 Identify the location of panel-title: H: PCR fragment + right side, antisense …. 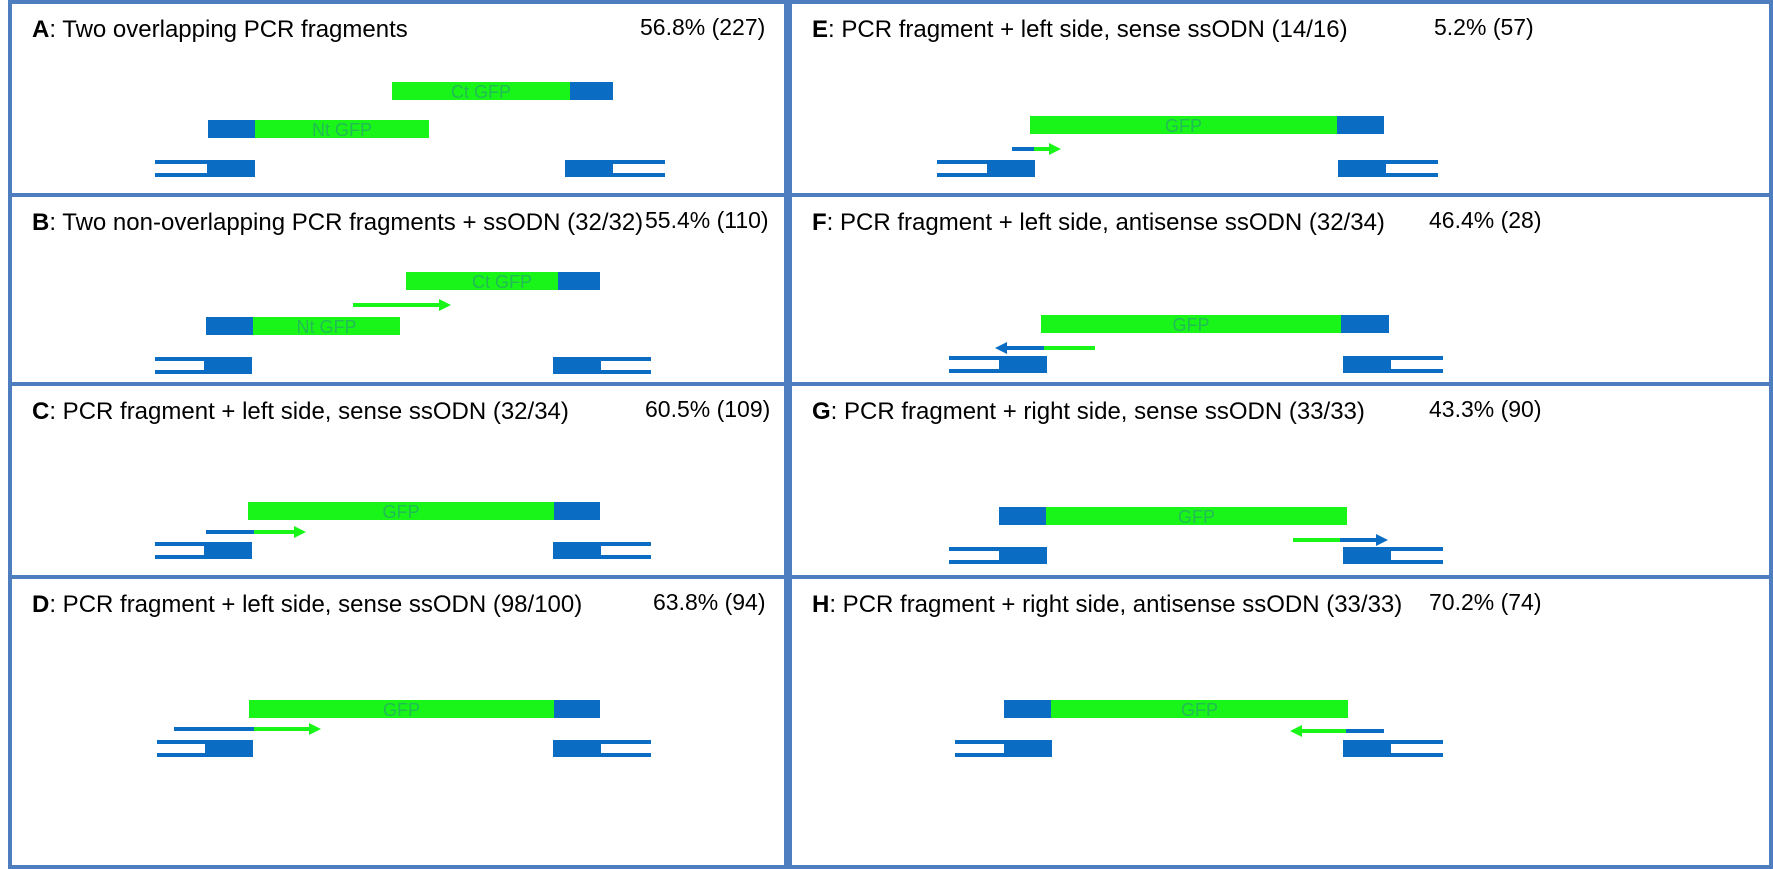
(1107, 605).